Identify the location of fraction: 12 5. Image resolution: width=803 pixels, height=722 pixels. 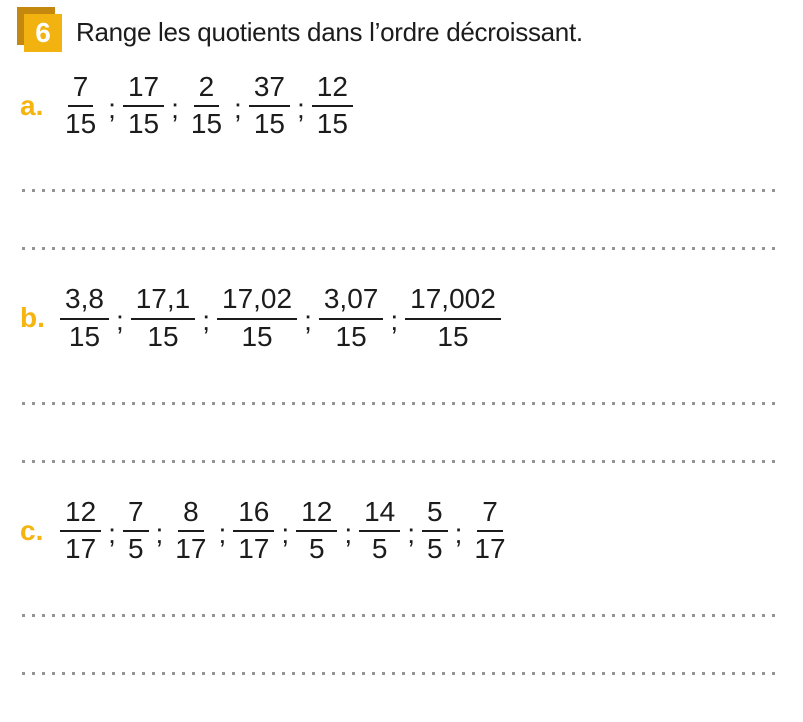
(317, 530).